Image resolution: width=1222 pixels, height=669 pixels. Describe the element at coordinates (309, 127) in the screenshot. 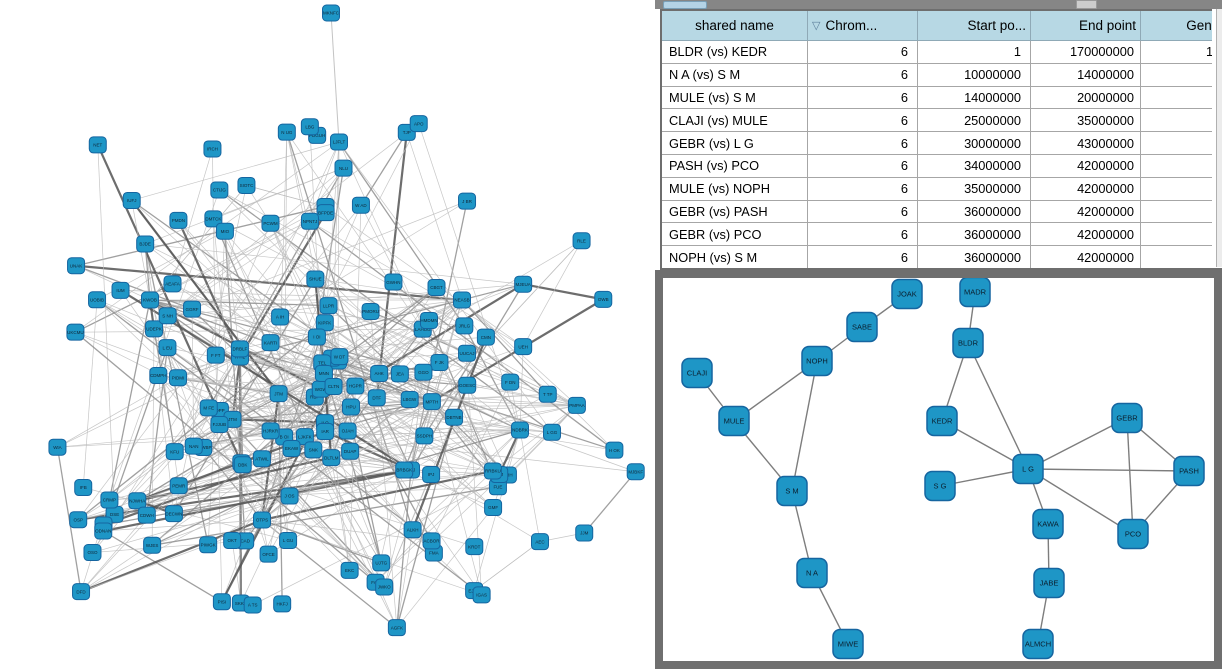

I see `network-node: LBG` at that location.